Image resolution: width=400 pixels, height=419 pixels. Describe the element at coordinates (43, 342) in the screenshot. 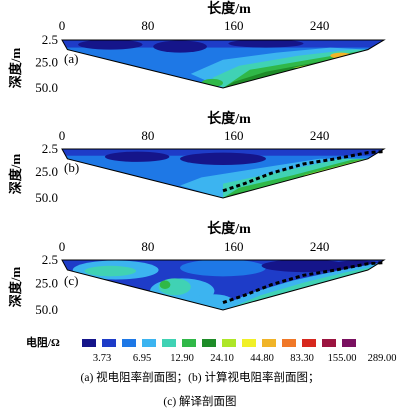

I see `legend-title: 电阻/Ω` at that location.